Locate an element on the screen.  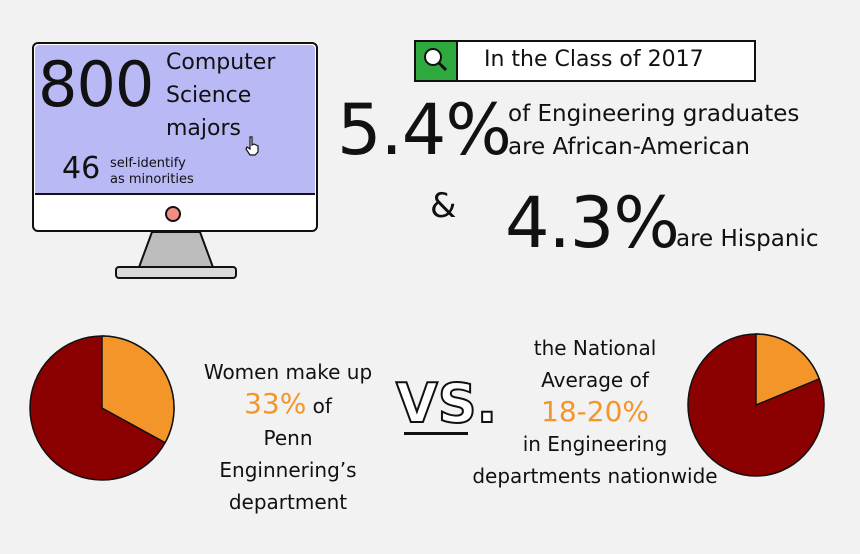
class-of-2017-box is located at coordinates (585, 61).